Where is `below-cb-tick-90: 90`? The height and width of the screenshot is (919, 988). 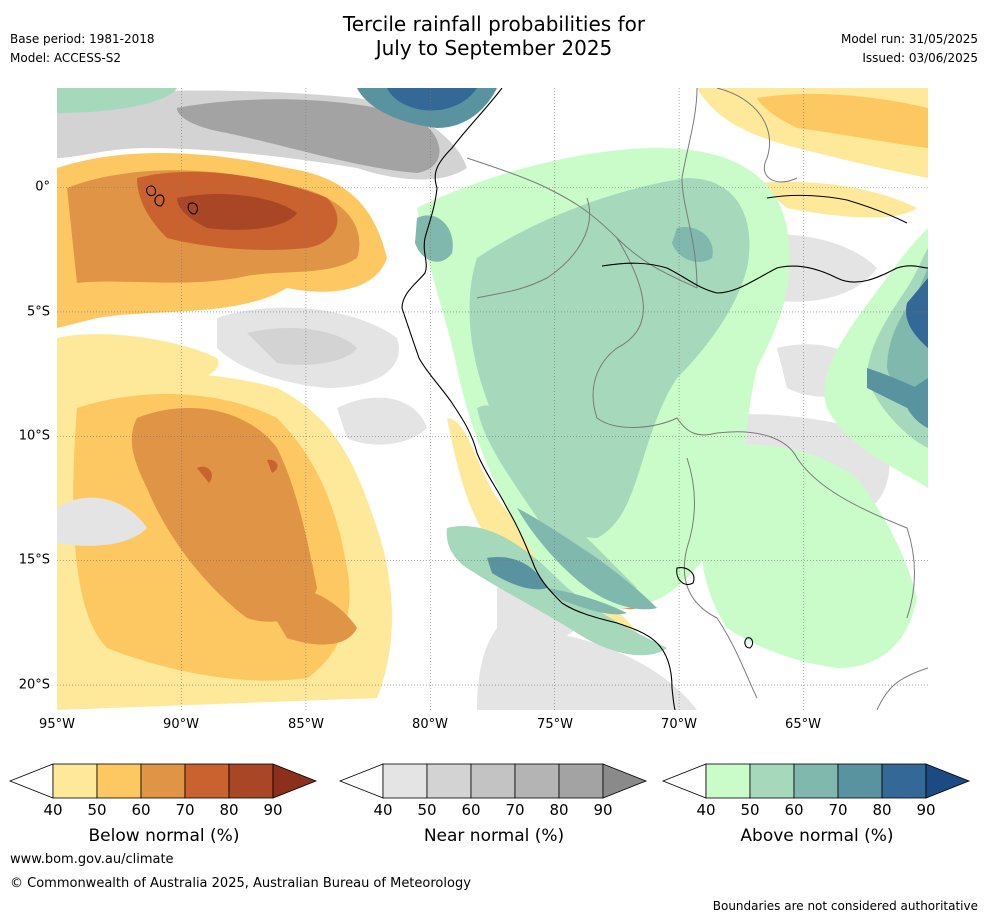
below-cb-tick-90: 90 is located at coordinates (273, 810).